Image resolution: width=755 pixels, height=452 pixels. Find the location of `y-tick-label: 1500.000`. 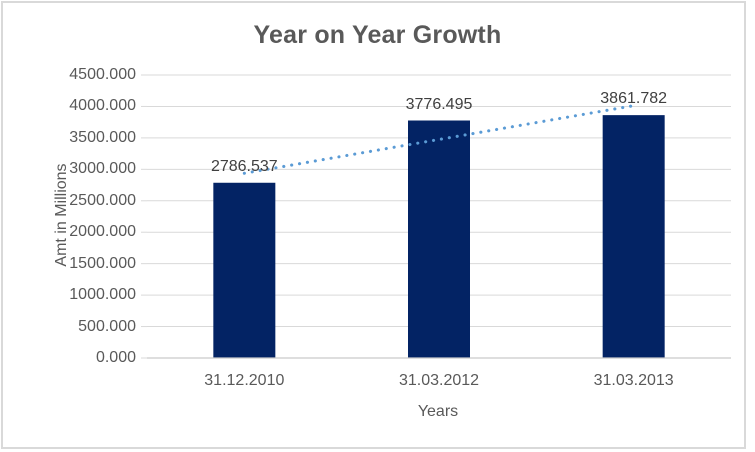

y-tick-label: 1500.000 is located at coordinates (102, 263).